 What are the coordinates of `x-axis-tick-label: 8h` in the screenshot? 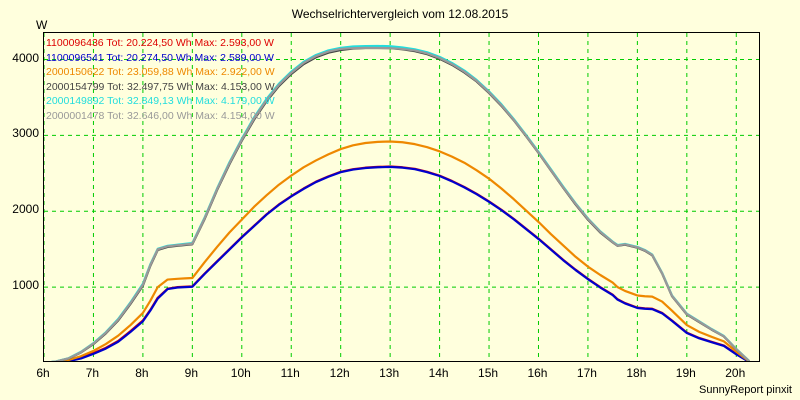 It's located at (142, 373).